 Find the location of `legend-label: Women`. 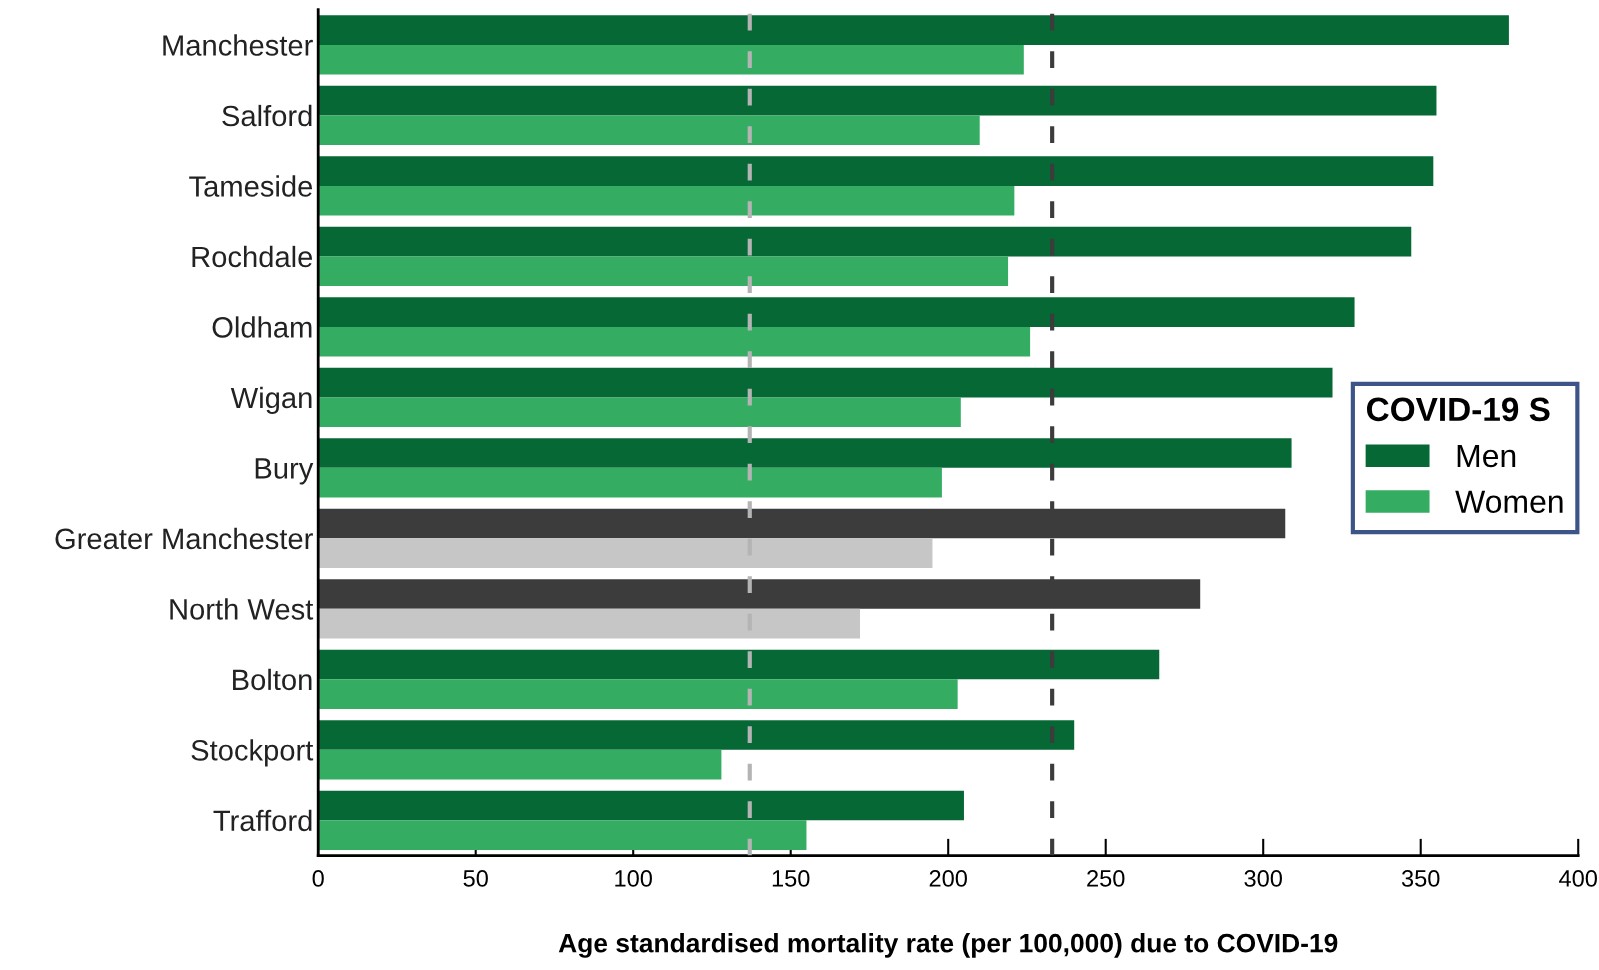

legend-label: Women is located at coordinates (1509, 501).